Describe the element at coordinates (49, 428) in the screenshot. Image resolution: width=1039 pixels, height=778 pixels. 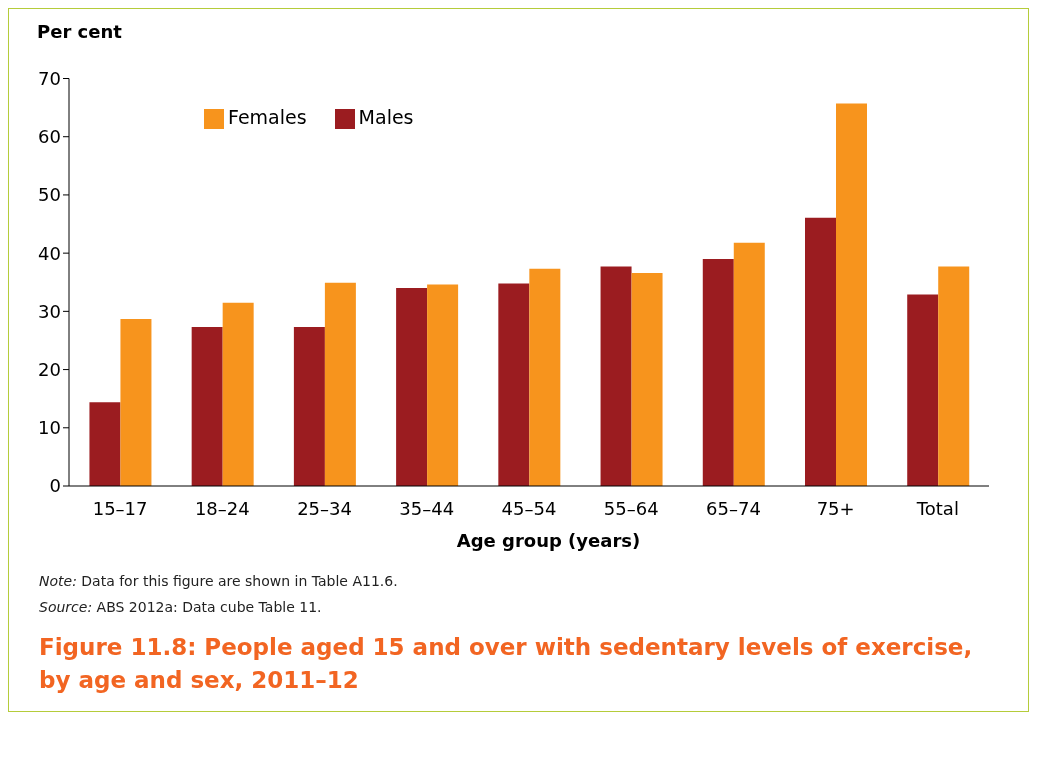
I see `y-tick-label: 10` at that location.